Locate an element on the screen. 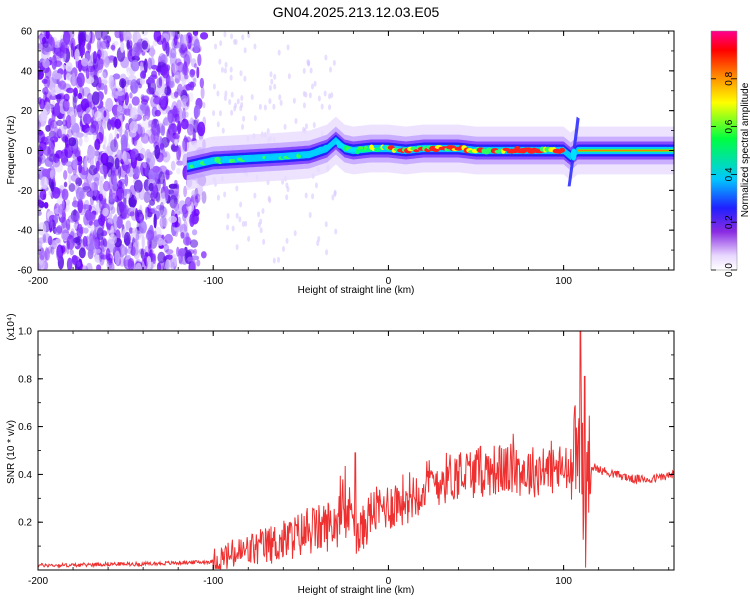  snr-ytick-label: 0.2 is located at coordinates (25, 523).